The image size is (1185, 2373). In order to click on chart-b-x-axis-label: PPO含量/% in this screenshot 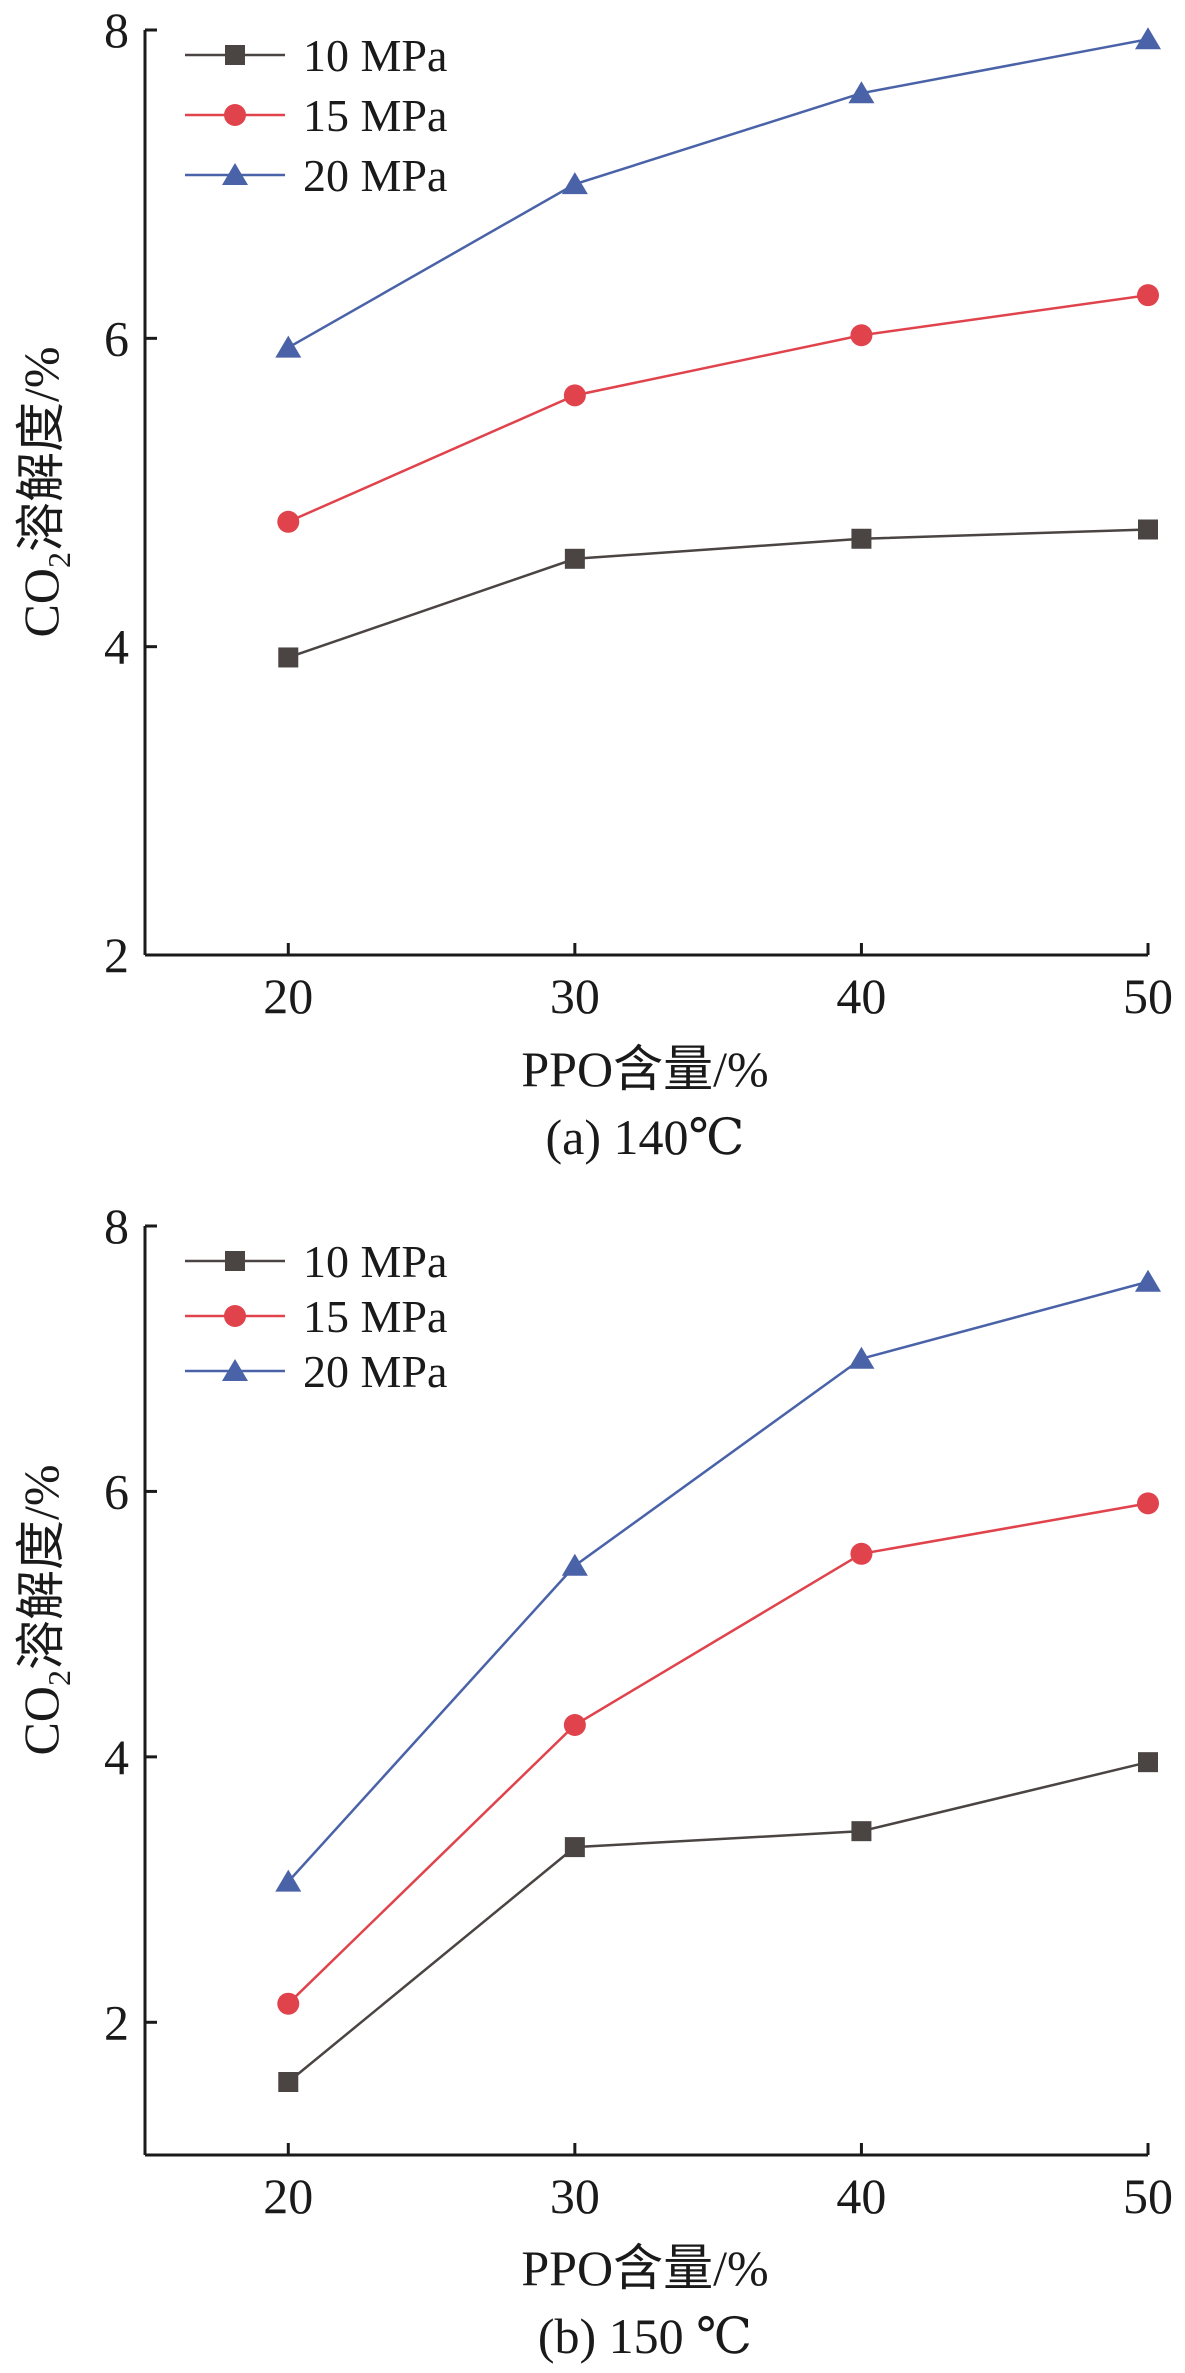, I will do `click(644, 2268)`.